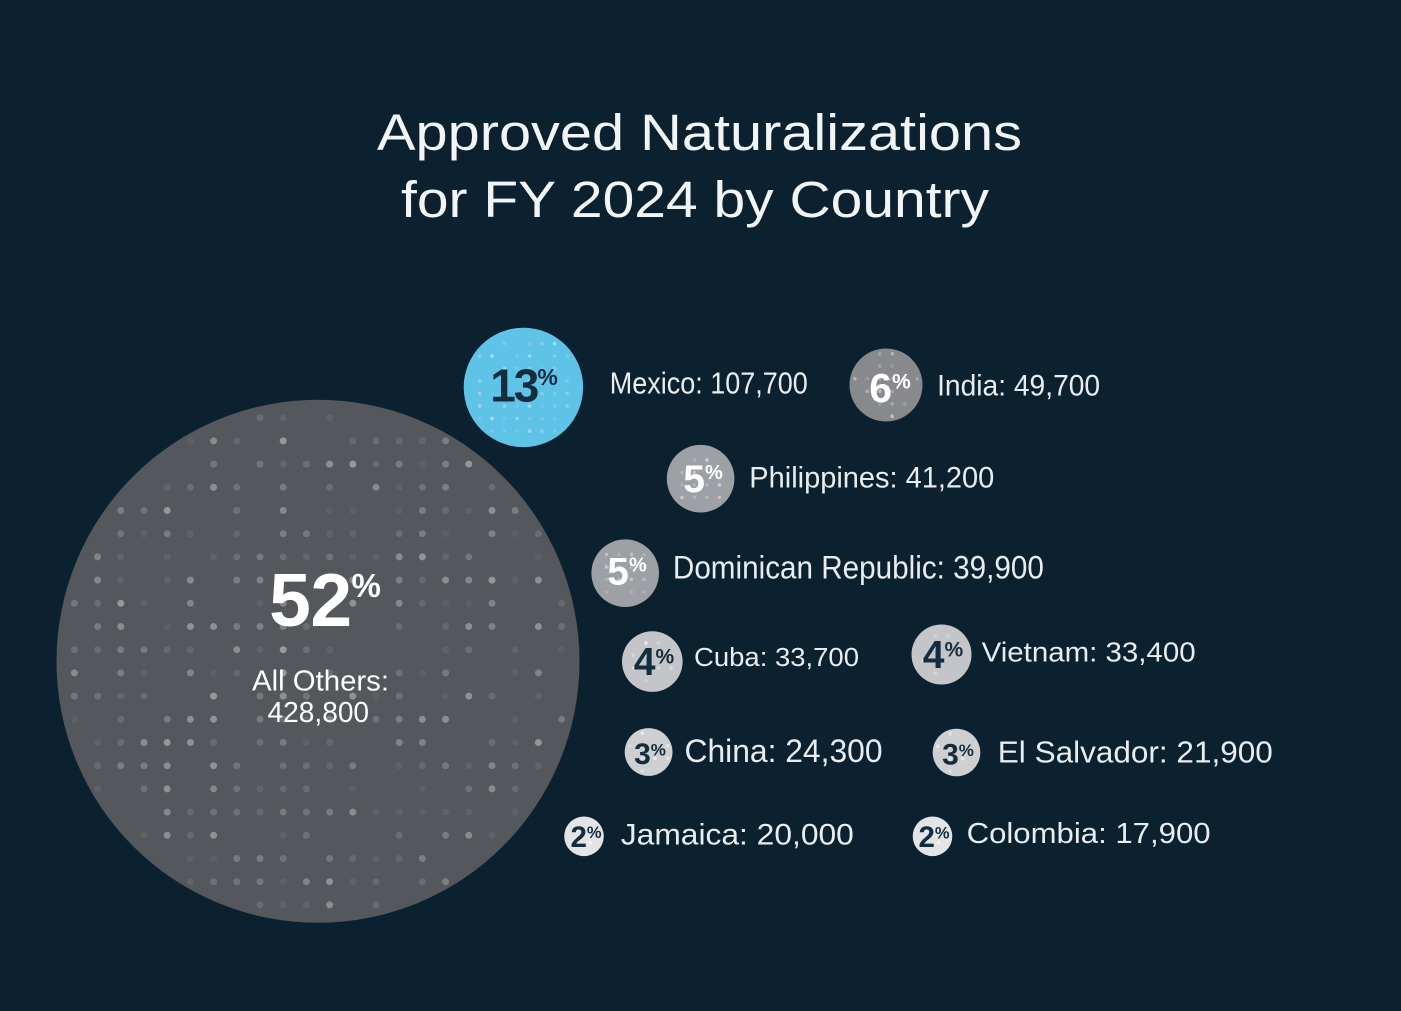 This screenshot has width=1401, height=1011. Describe the element at coordinates (1018, 385) in the screenshot. I see `svg-text: India: 49,700` at that location.